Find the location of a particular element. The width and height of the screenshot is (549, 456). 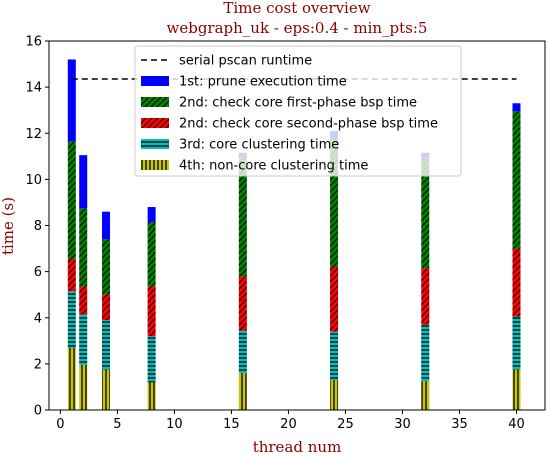

bar-segment-s1-x40 is located at coordinates (516, 343).